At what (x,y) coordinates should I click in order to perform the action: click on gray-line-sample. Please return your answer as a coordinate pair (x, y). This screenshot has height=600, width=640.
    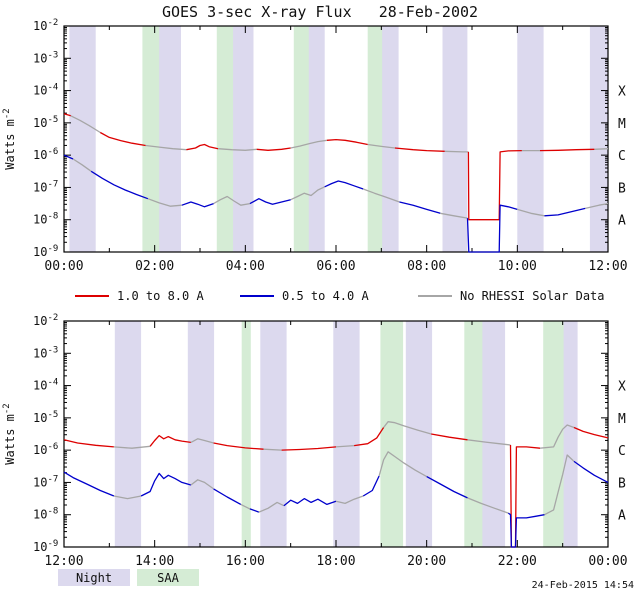
    Looking at the image, I should click on (435, 296).